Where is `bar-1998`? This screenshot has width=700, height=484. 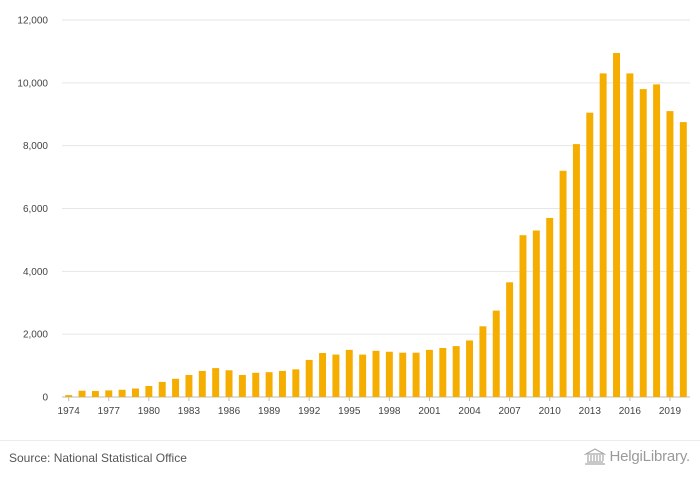 bar-1998 is located at coordinates (389, 374).